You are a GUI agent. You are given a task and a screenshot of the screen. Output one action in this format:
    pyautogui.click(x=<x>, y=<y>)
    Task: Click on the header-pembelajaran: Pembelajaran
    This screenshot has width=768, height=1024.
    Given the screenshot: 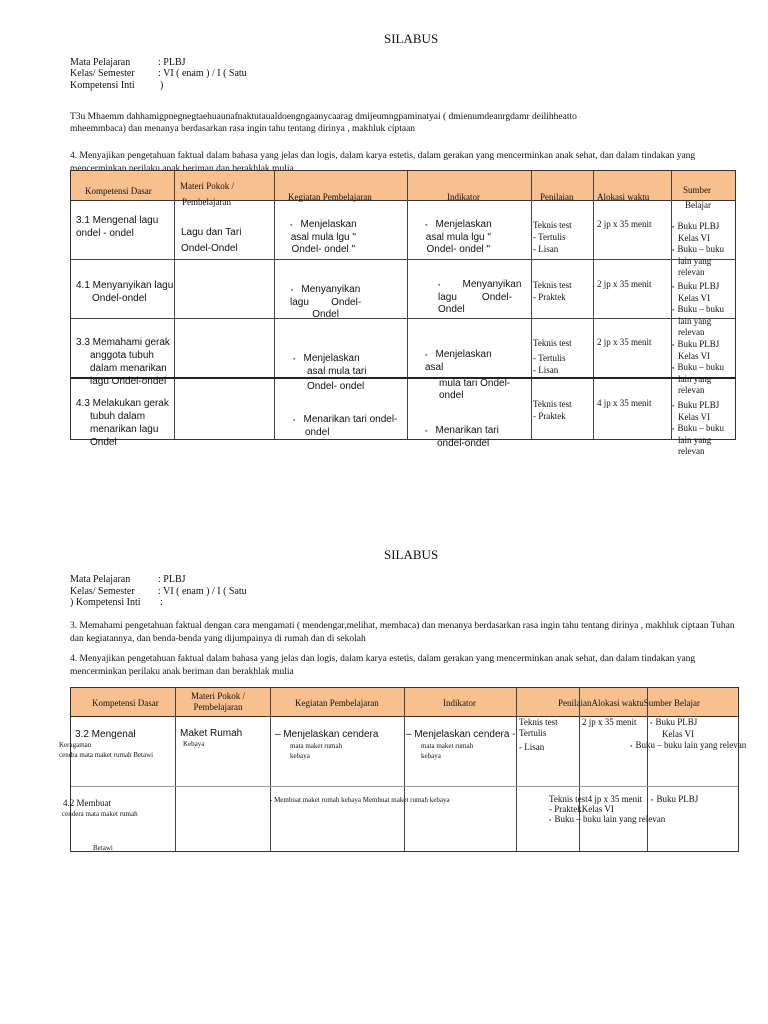 What is the action you would take?
    pyautogui.click(x=206, y=202)
    